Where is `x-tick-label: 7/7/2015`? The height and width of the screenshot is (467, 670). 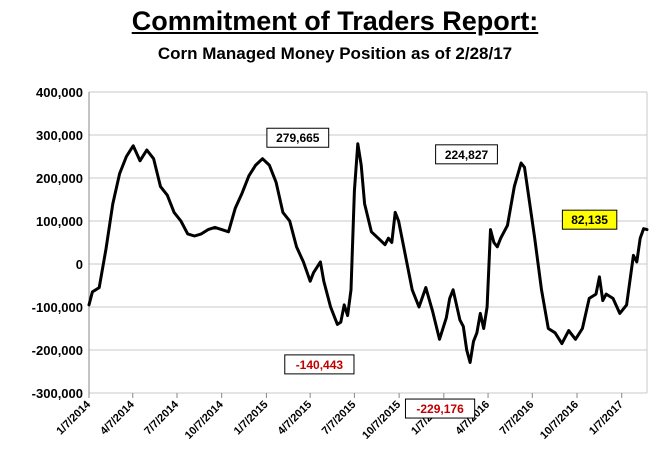 x-tick-label: 7/7/2015 is located at coordinates (339, 418).